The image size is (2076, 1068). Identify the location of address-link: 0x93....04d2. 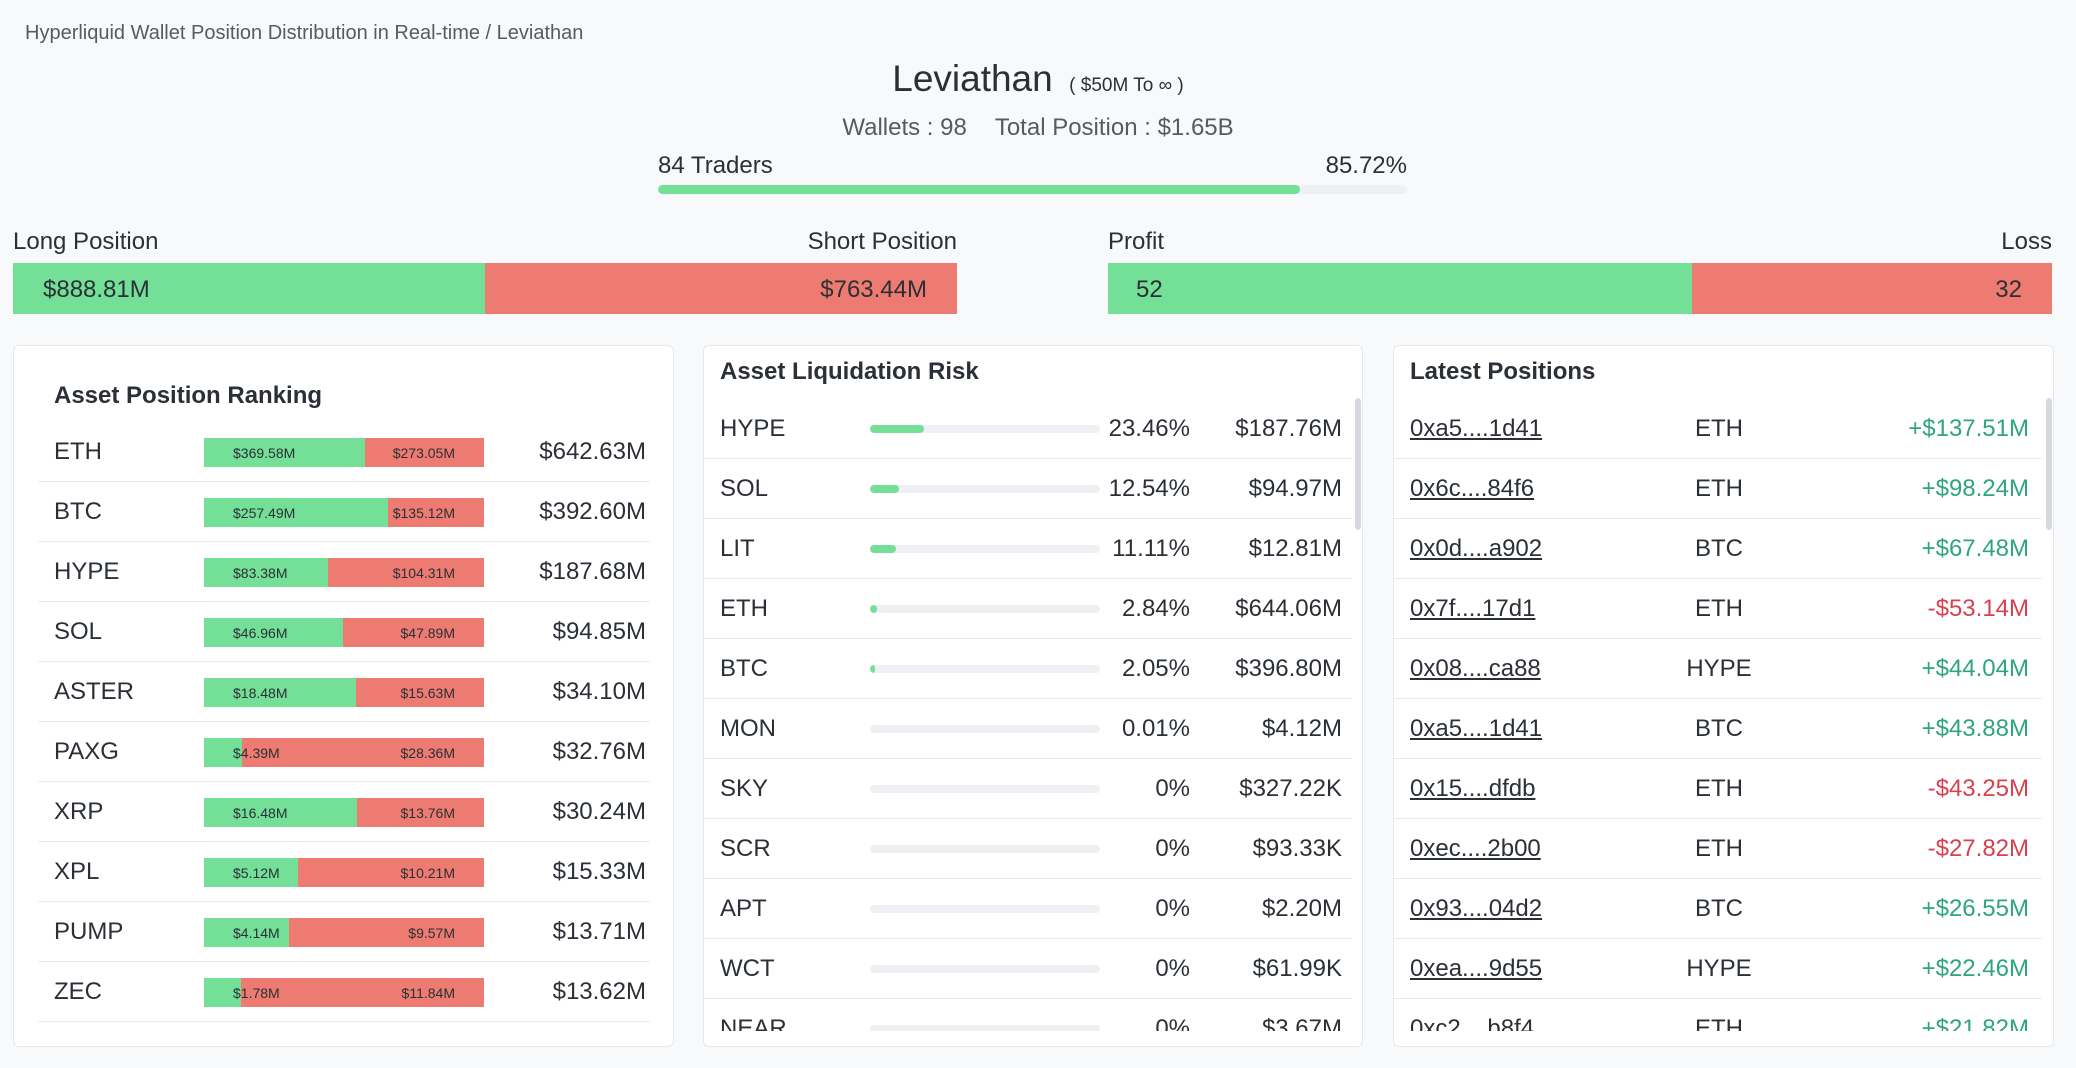
(1476, 908).